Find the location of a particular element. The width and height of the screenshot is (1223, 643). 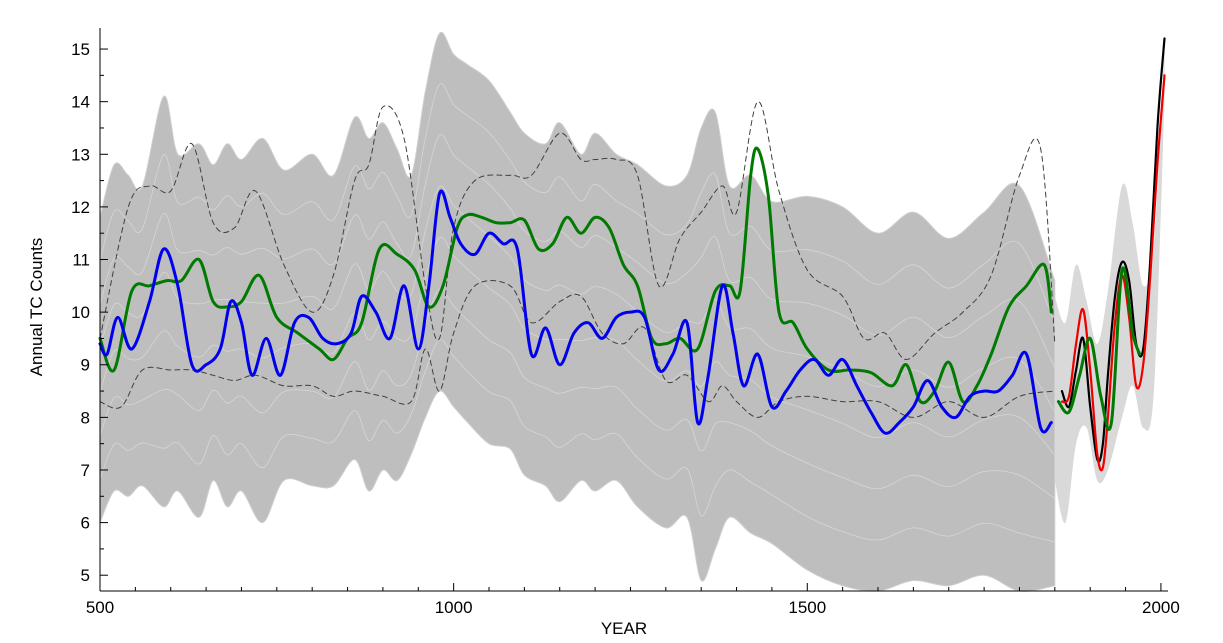

y-tick-label: 10 is located at coordinates (80, 312).